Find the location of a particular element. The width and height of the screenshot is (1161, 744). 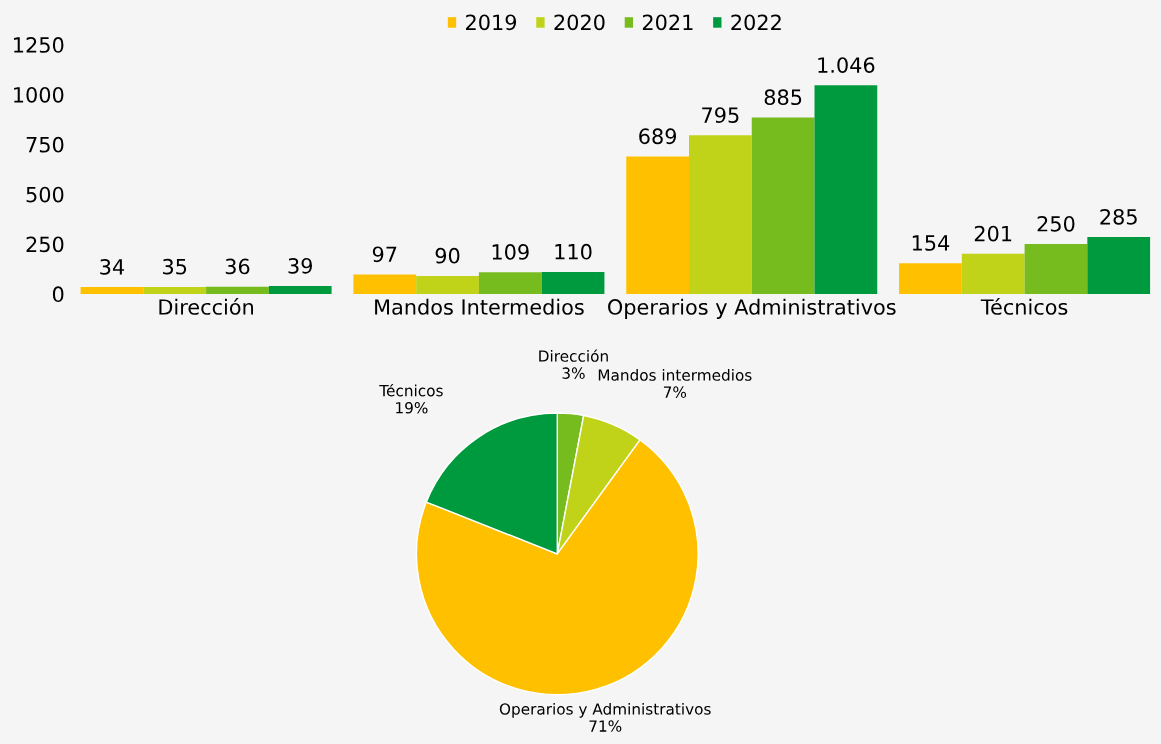

x-tick-label: Dirección is located at coordinates (206, 306).